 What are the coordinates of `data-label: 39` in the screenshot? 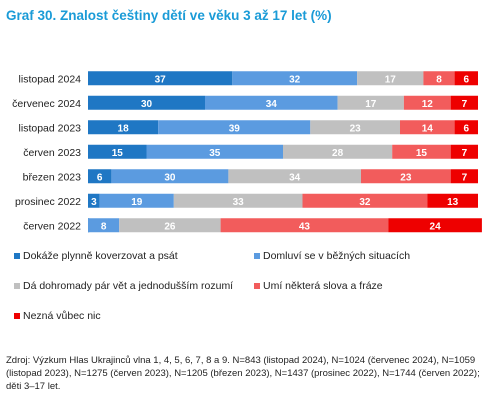 It's located at (235, 128).